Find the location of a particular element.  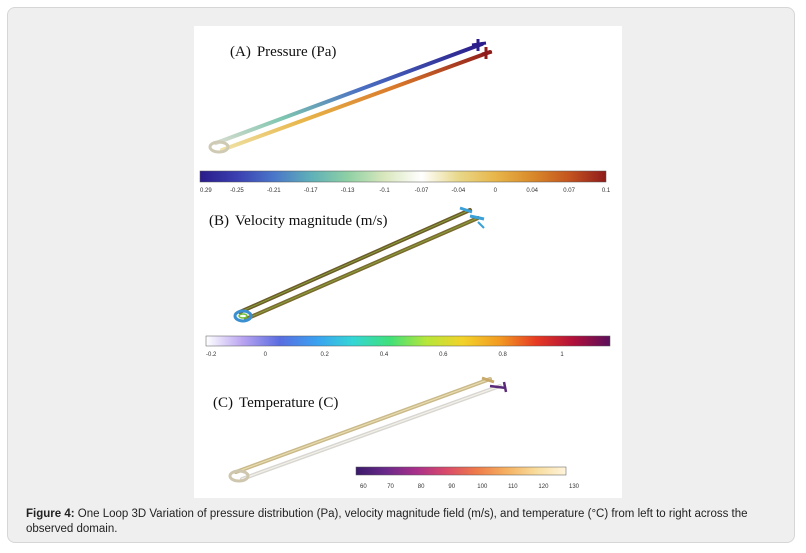

colorbar-tick-label: 130 is located at coordinates (574, 487).